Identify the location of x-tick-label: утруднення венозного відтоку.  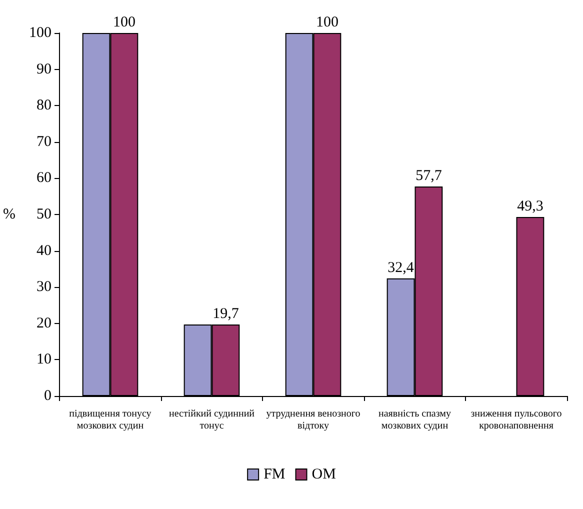
(313, 420).